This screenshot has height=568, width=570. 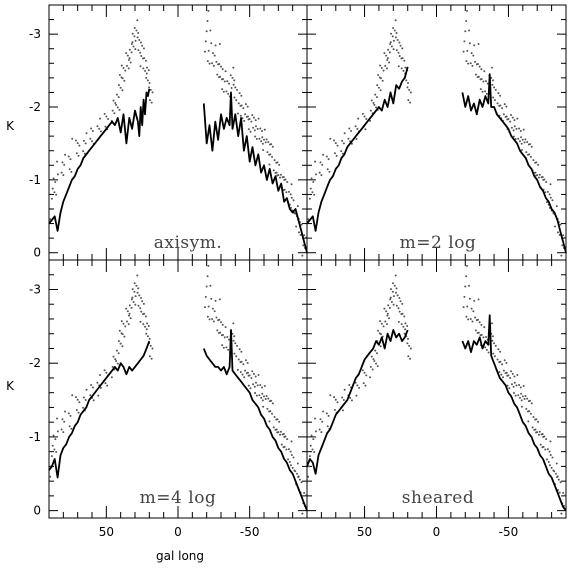 I want to click on panel-label: sheared, so click(x=438, y=498).